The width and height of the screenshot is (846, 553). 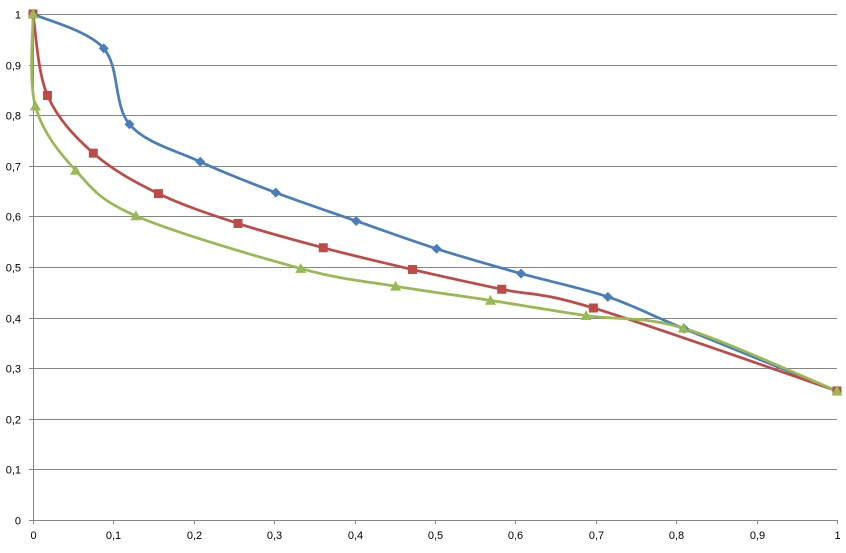 What do you see at coordinates (274, 536) in the screenshot?
I see `x-tick-label: 0,3` at bounding box center [274, 536].